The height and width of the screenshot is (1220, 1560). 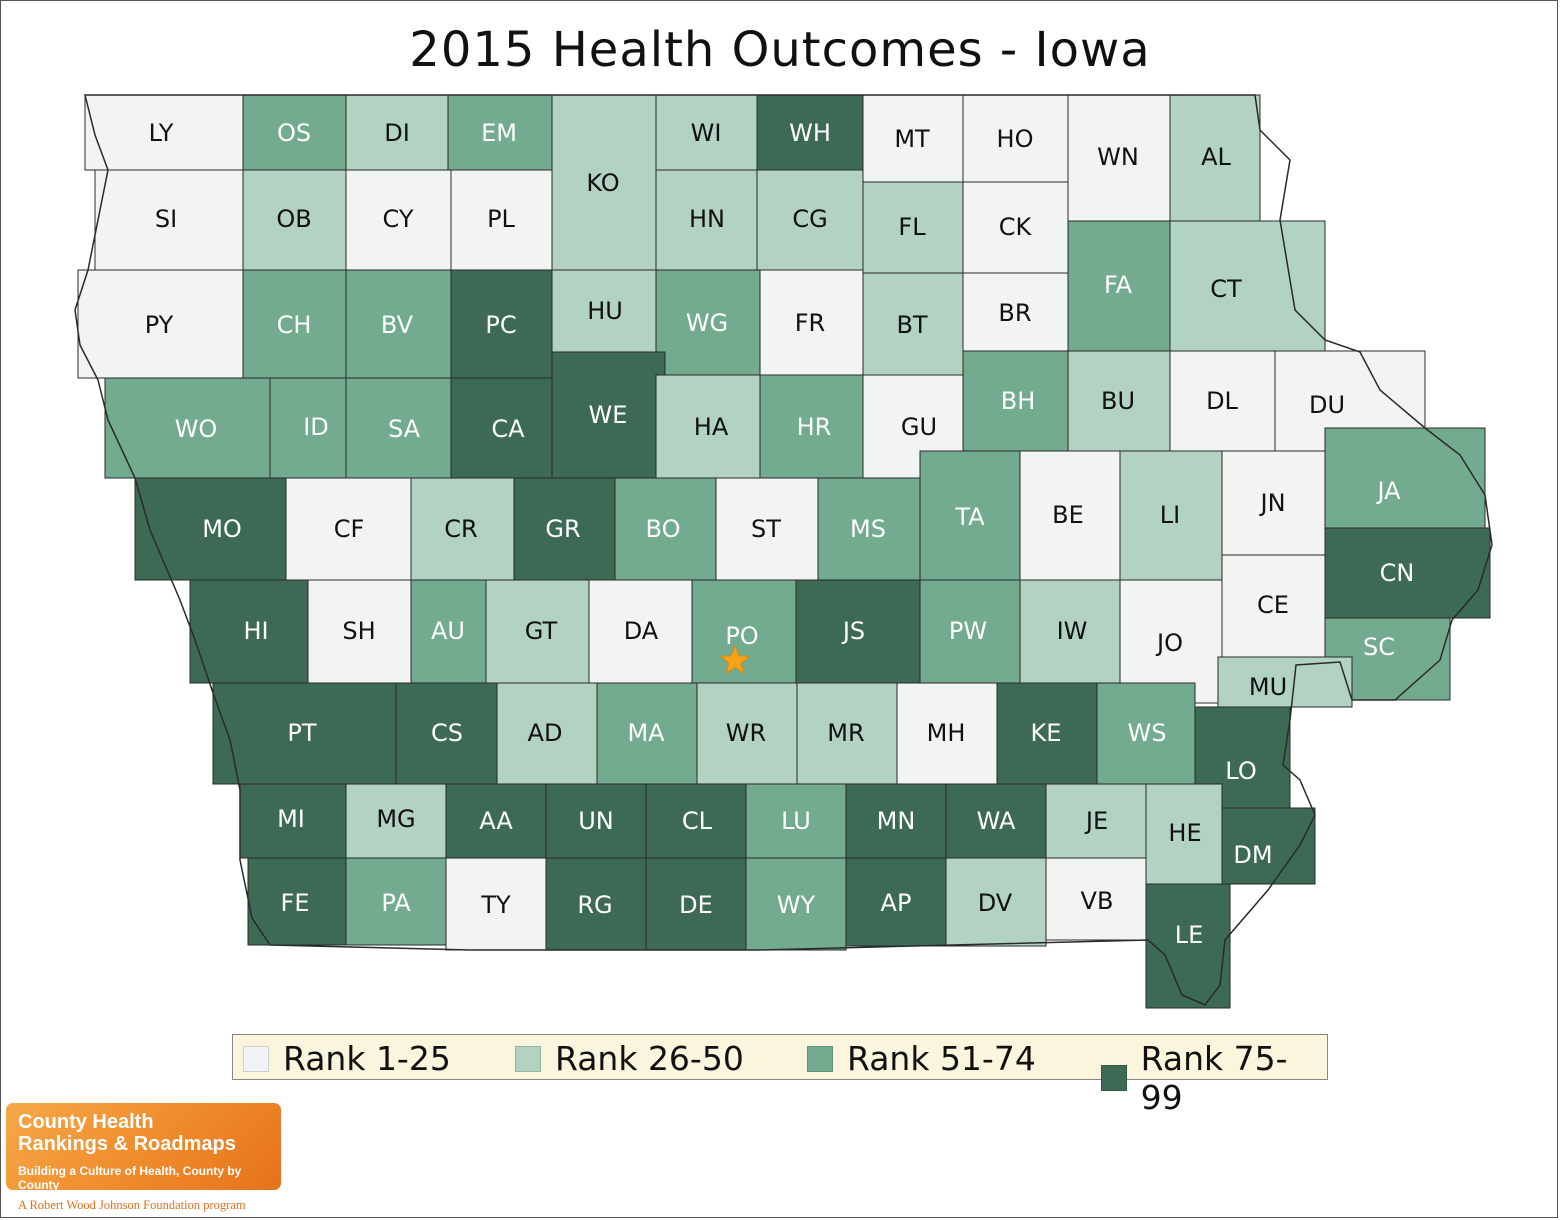 I want to click on county-cn, so click(x=1407, y=573).